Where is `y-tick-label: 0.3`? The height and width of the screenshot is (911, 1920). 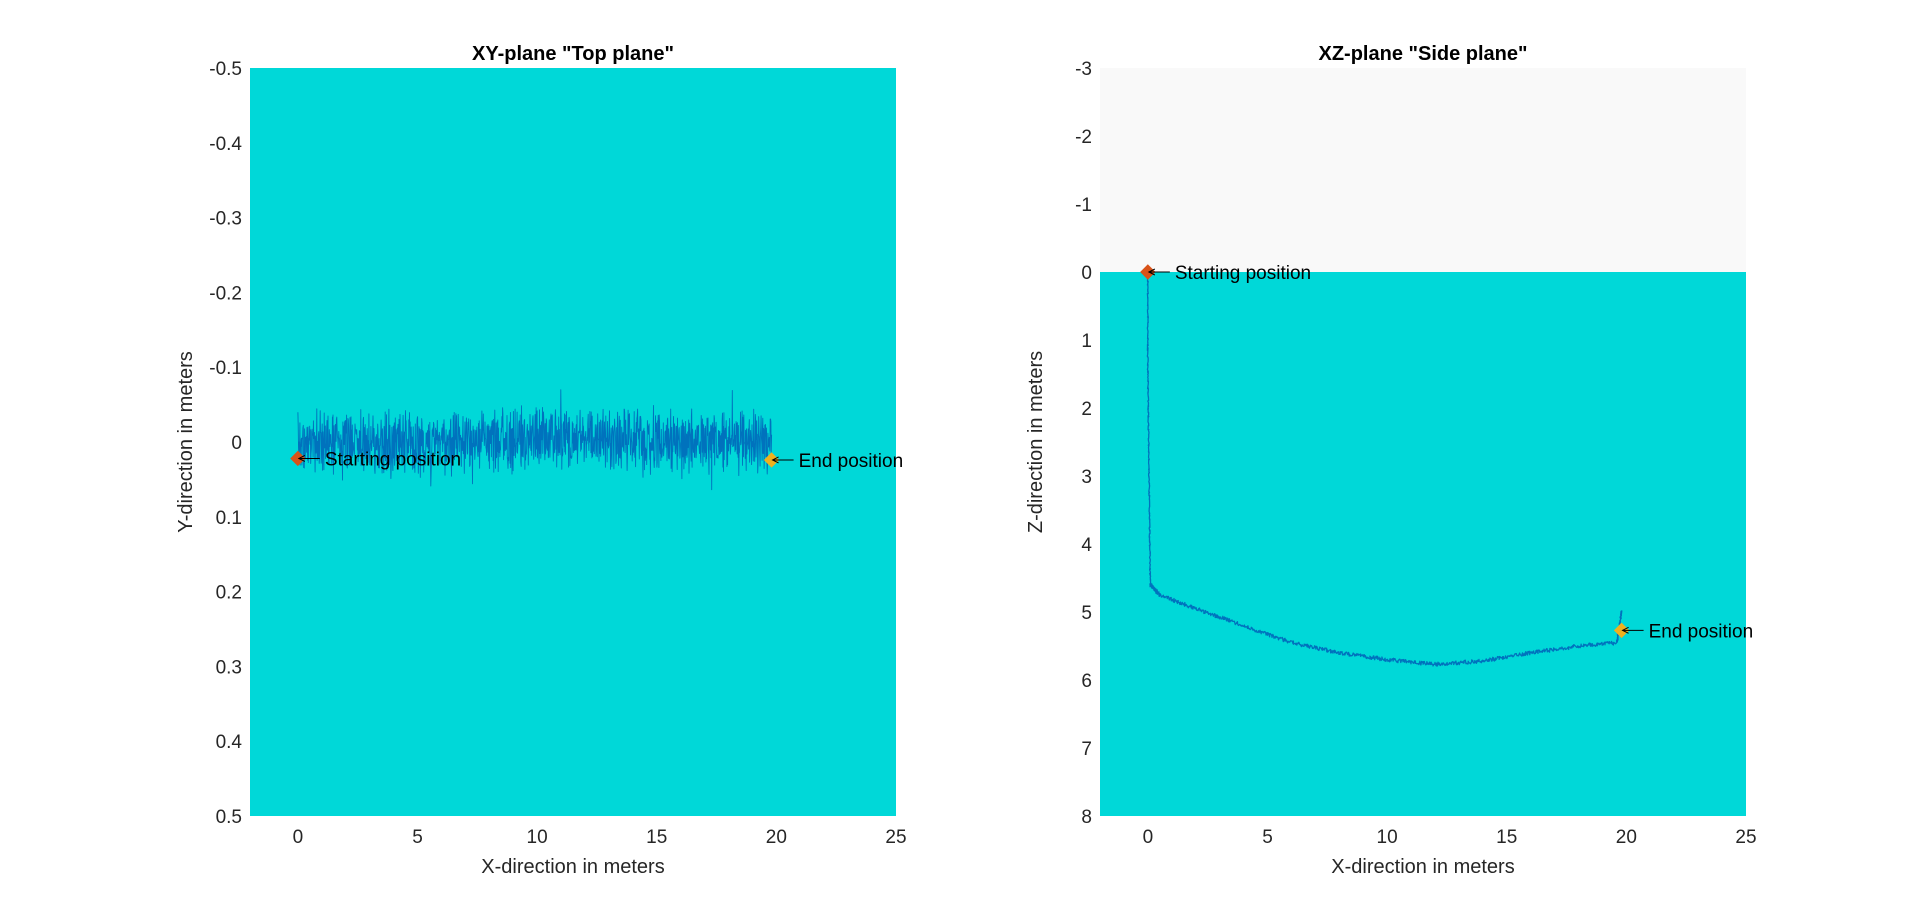
y-tick-label: 0.3 is located at coordinates (229, 667).